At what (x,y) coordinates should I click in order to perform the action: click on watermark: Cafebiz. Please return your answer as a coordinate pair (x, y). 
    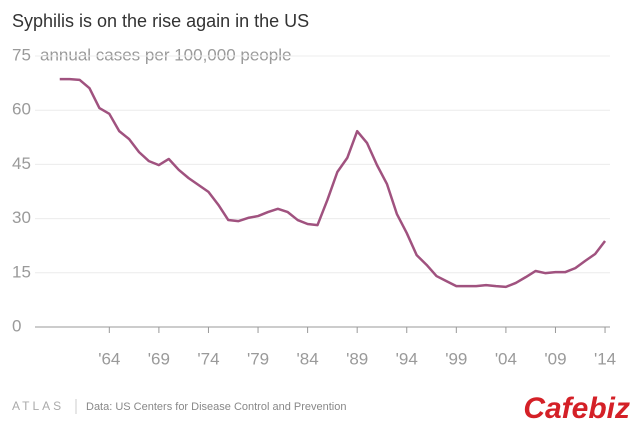
    Looking at the image, I should click on (576, 408).